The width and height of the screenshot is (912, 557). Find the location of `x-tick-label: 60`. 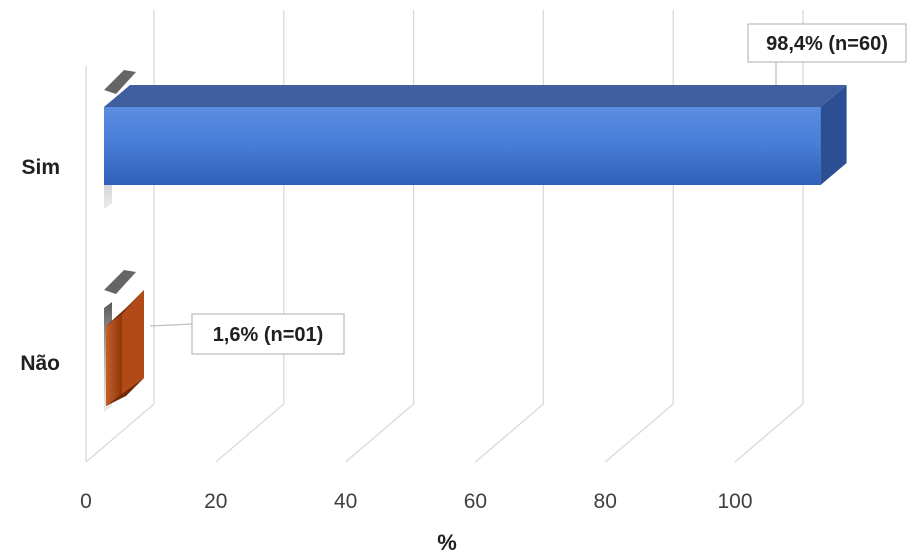

x-tick-label: 60 is located at coordinates (475, 501).